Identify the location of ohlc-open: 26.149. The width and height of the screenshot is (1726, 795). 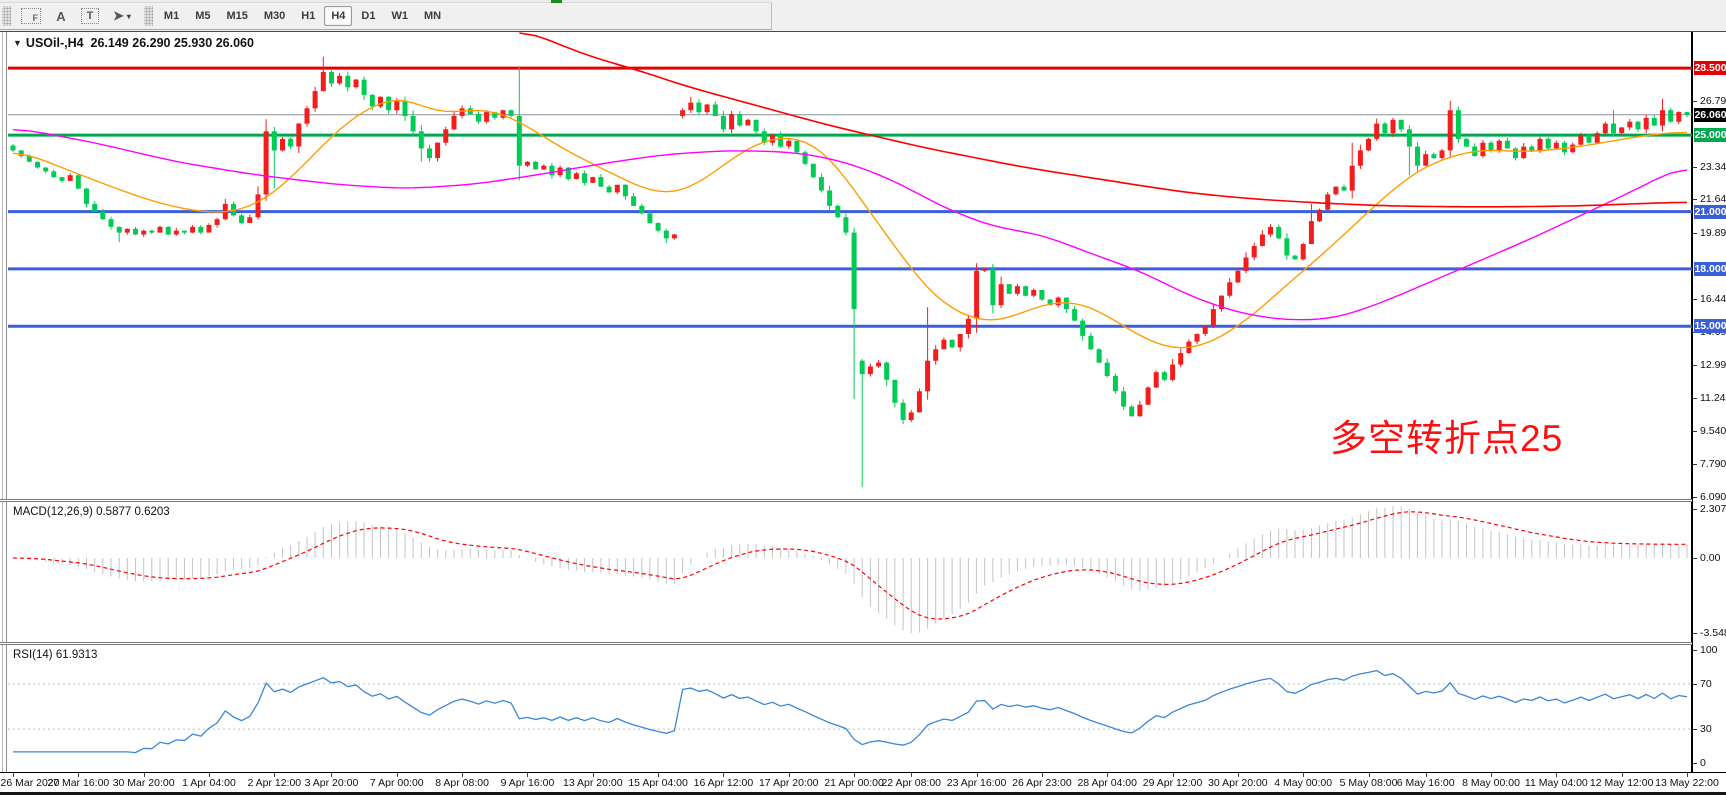
(109, 43).